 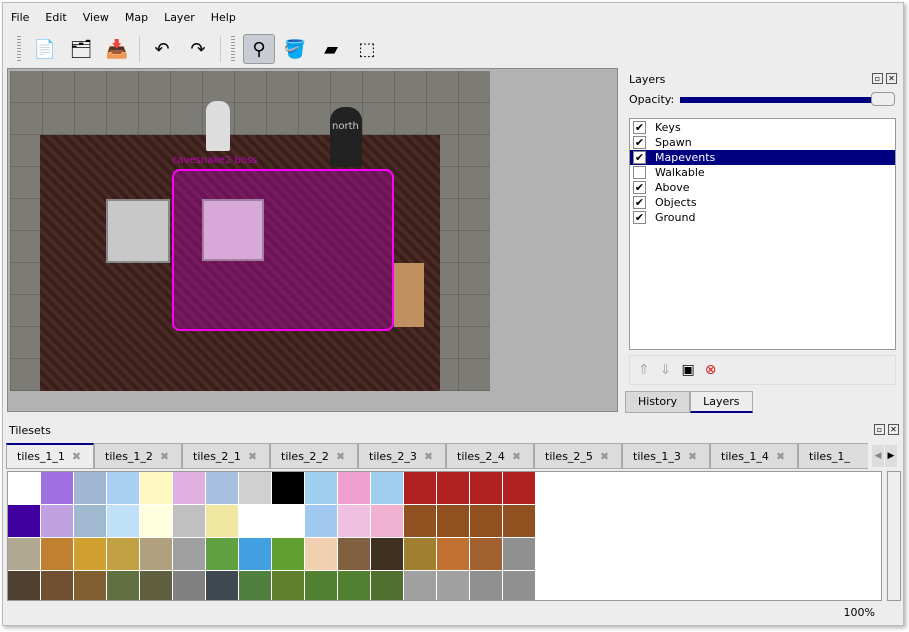 I want to click on tab-layers: Layers, so click(x=721, y=402).